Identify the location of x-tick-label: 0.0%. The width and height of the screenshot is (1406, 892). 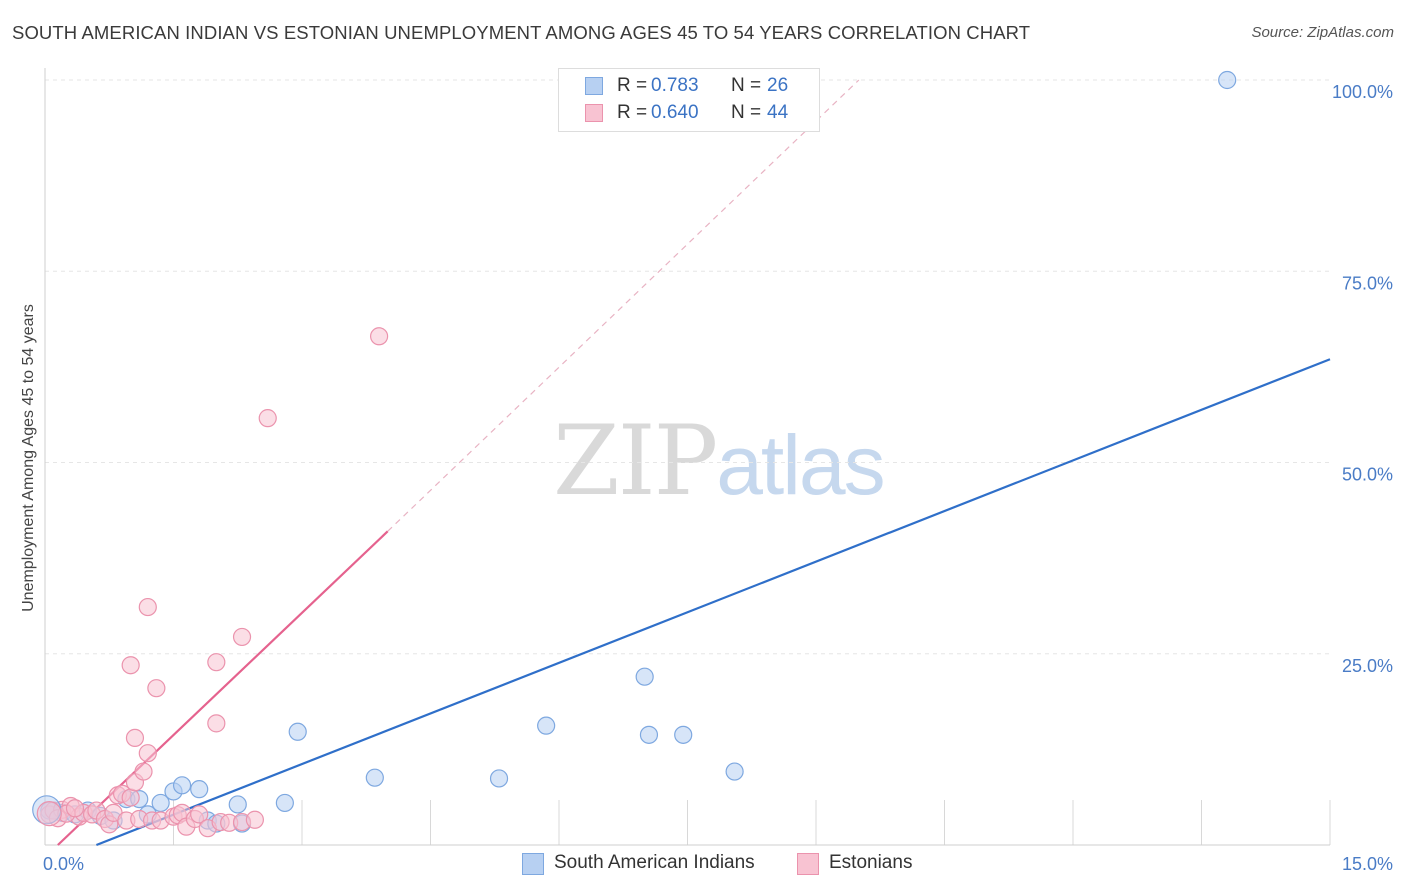
(63, 864).